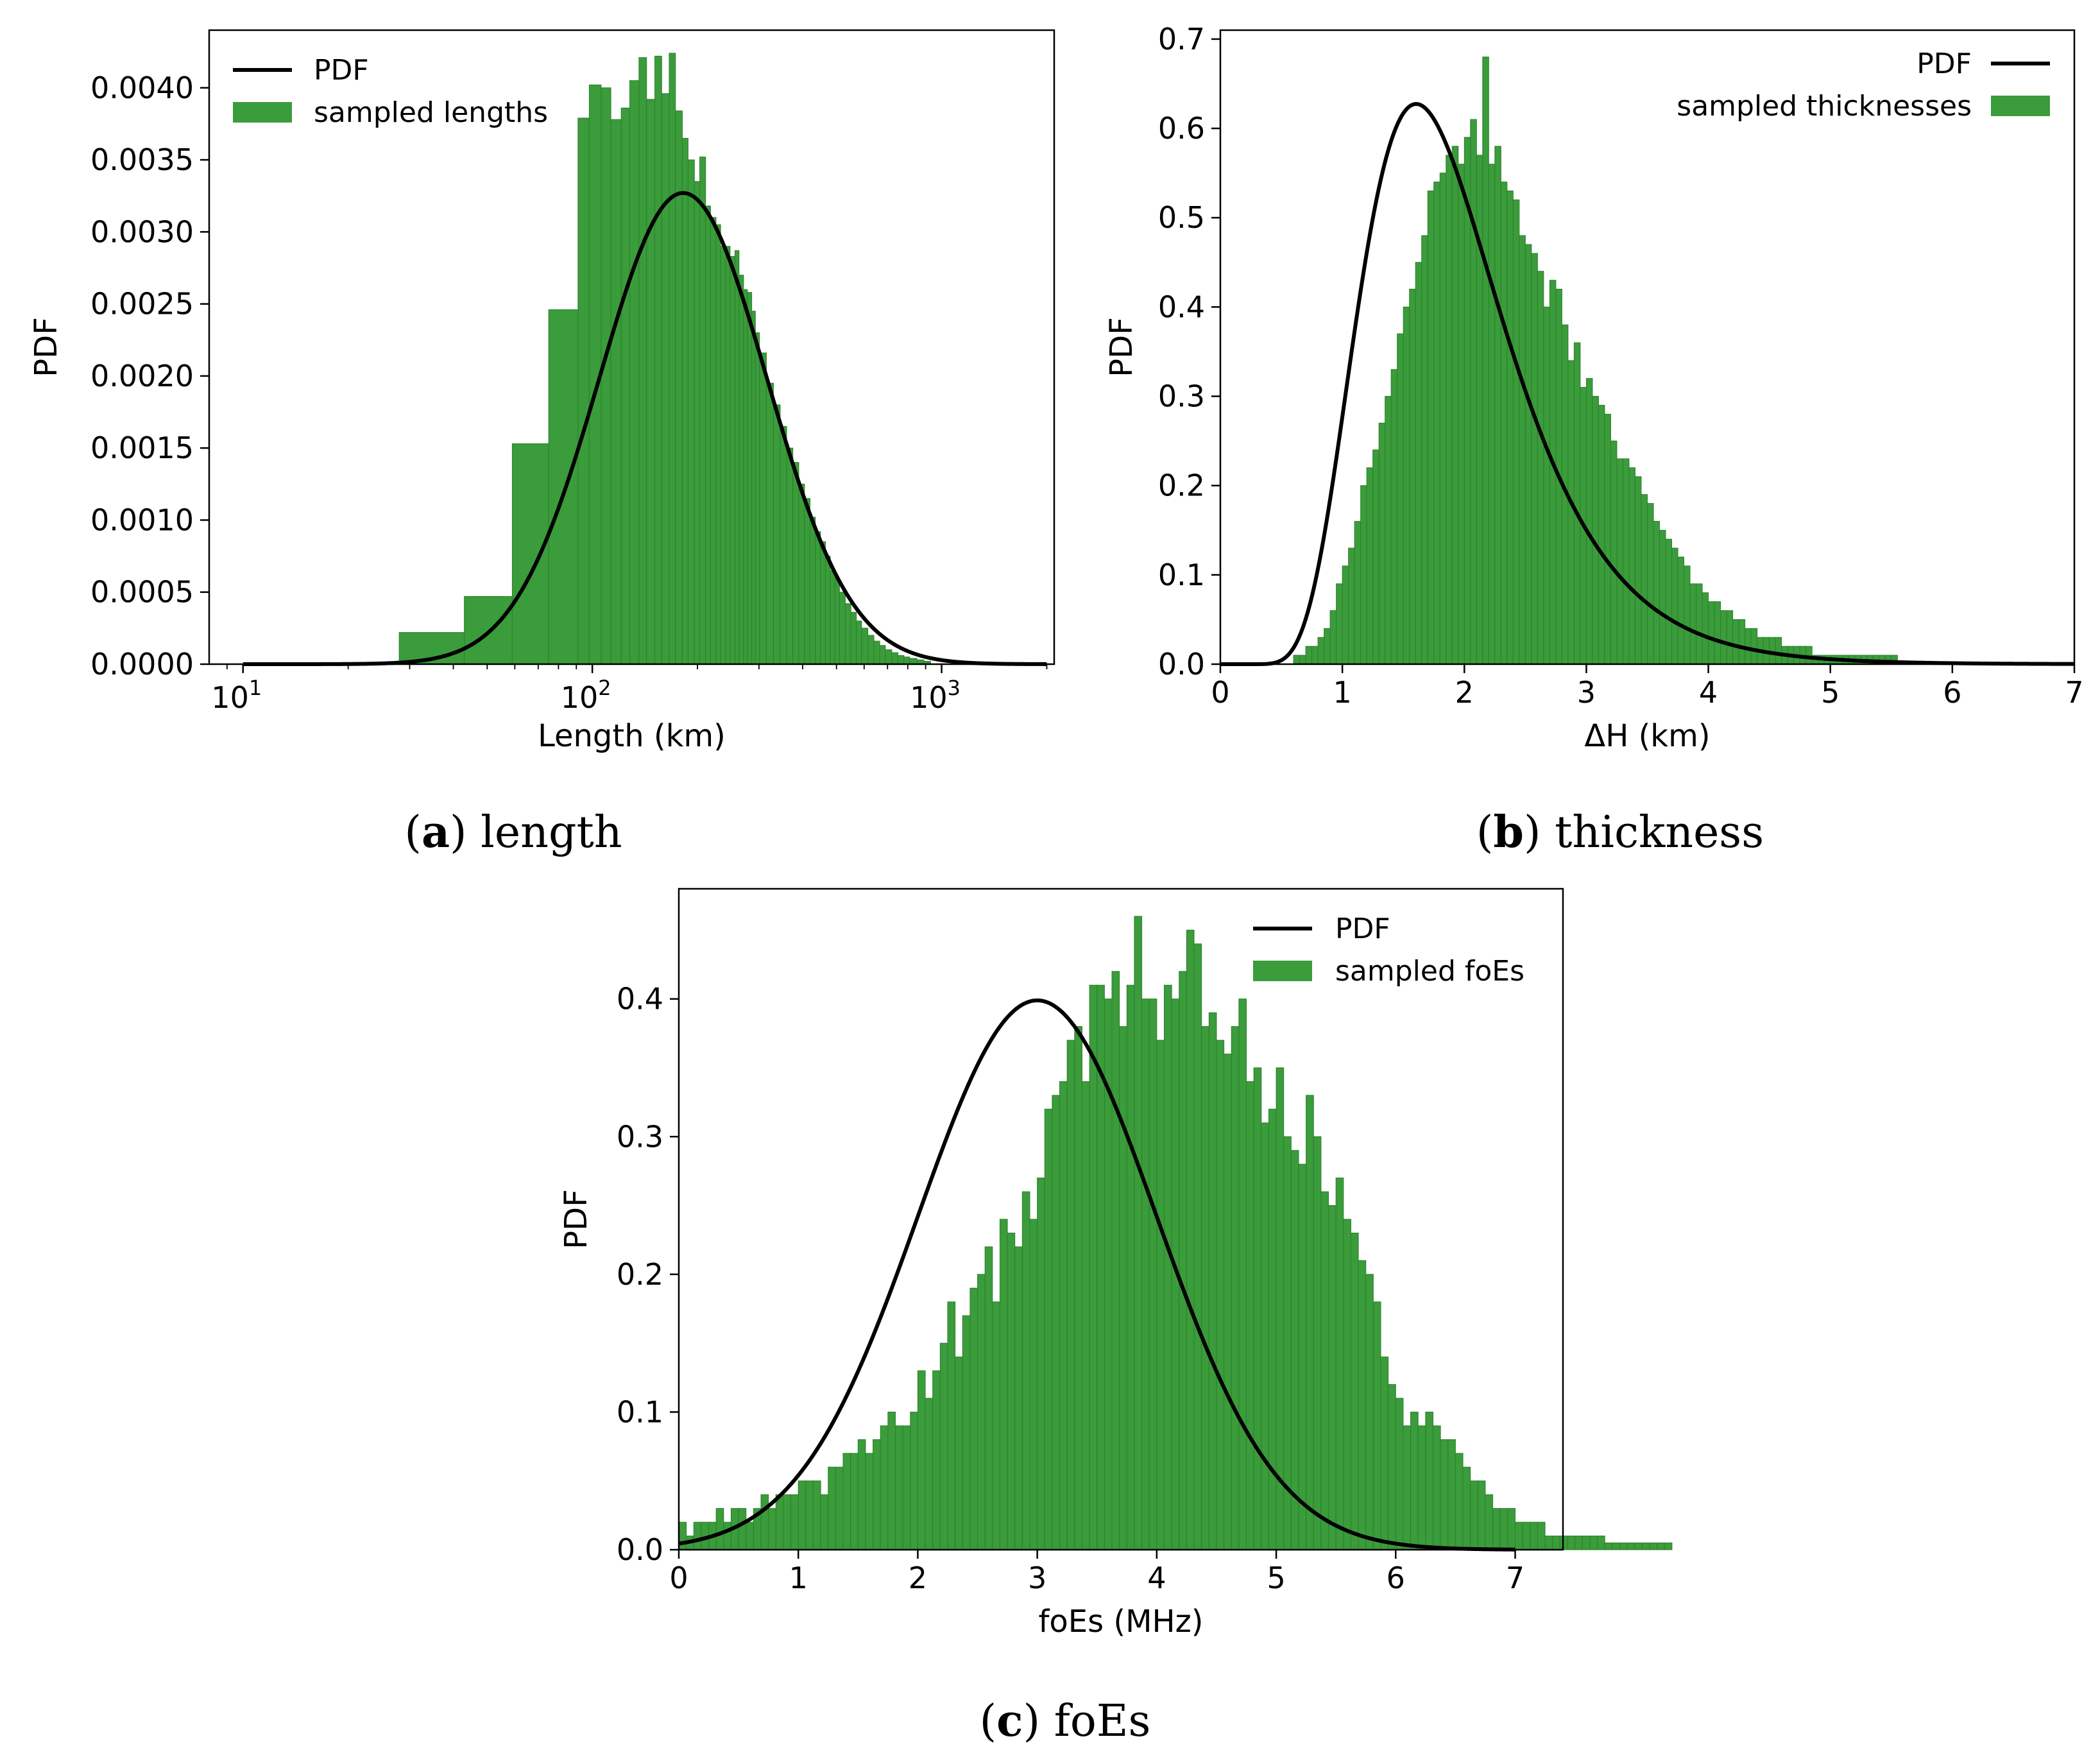 Image resolution: width=2100 pixels, height=1757 pixels. What do you see at coordinates (1181, 39) in the screenshot?
I see `y-tick-label: 0.7` at bounding box center [1181, 39].